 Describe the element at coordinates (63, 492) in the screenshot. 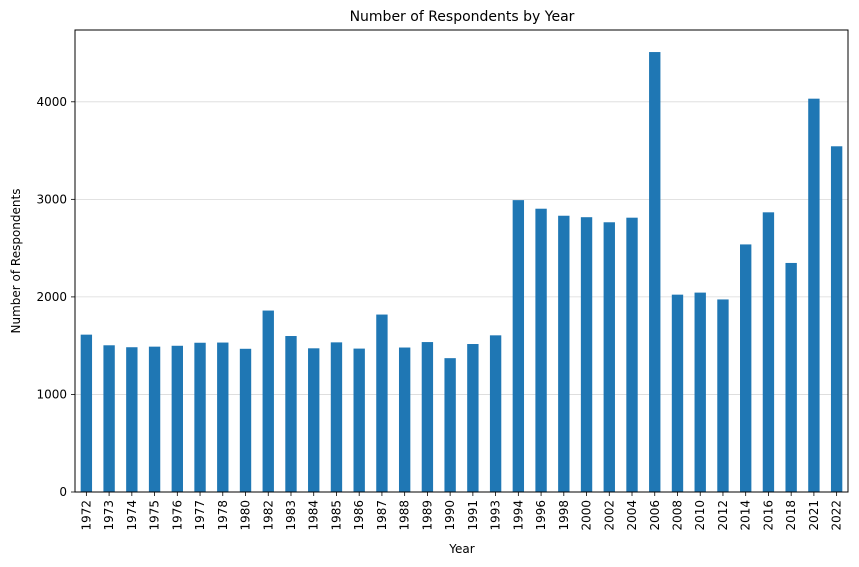

I see `y-tick-label: 0` at that location.